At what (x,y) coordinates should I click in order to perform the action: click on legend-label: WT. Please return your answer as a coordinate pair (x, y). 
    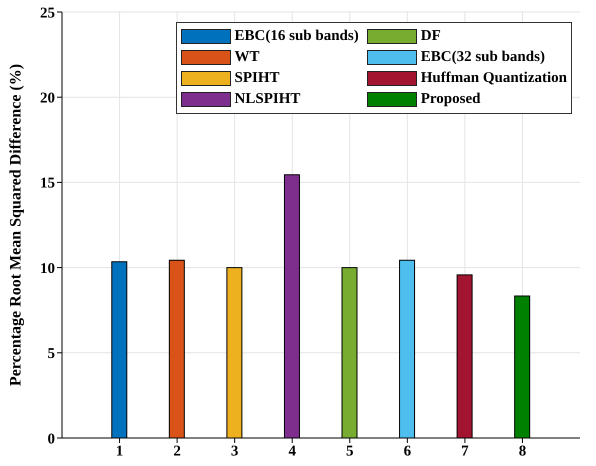
    Looking at the image, I should click on (247, 57).